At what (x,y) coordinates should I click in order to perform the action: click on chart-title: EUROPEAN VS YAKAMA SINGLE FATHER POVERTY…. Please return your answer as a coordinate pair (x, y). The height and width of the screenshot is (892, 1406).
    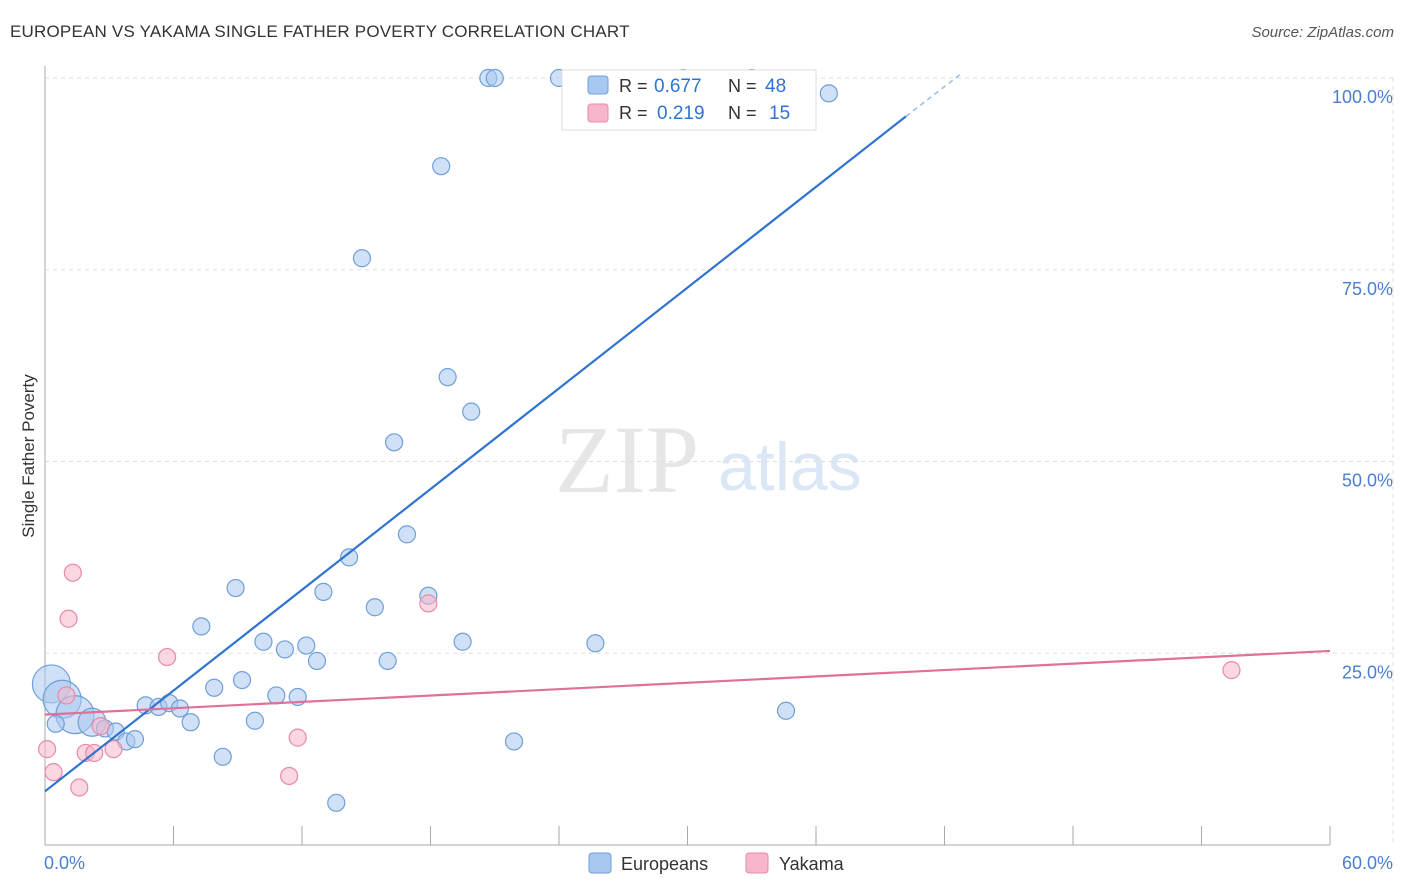
    Looking at the image, I should click on (320, 31).